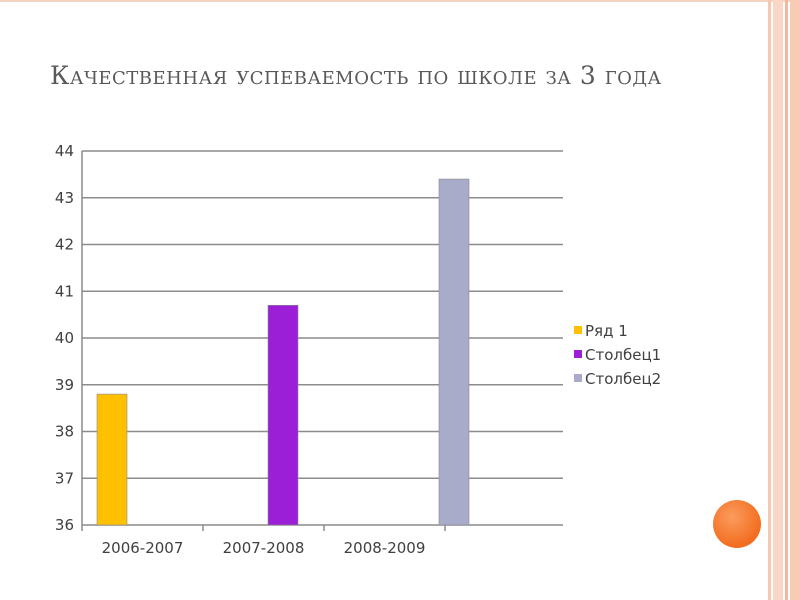 Image resolution: width=800 pixels, height=600 pixels. Describe the element at coordinates (64, 432) in the screenshot. I see `y-tick-label: 38` at that location.